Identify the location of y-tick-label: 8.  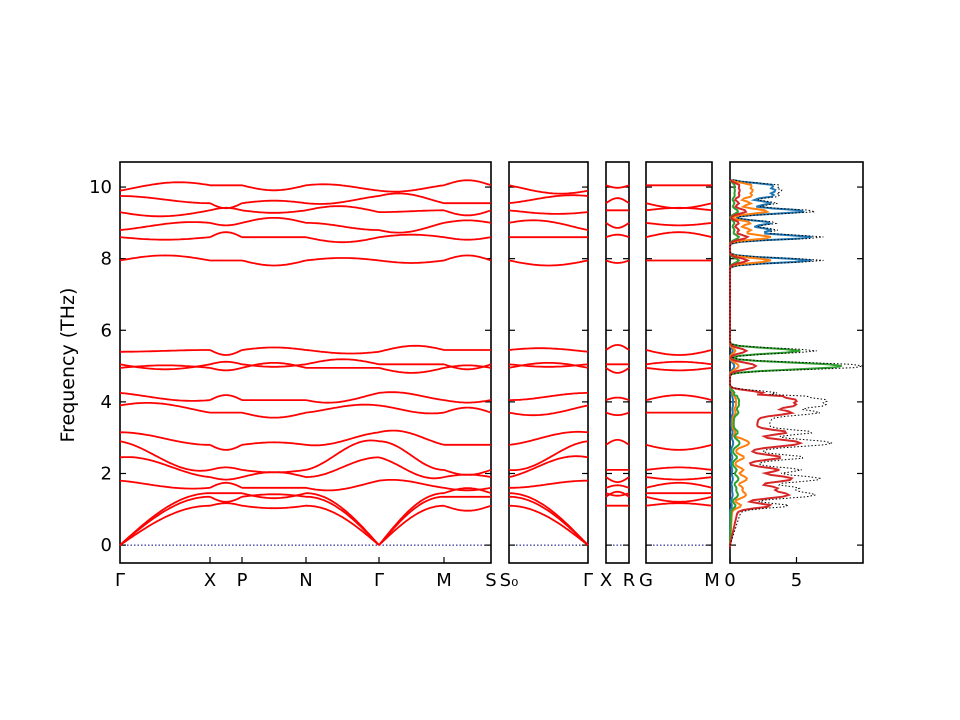
(106, 259).